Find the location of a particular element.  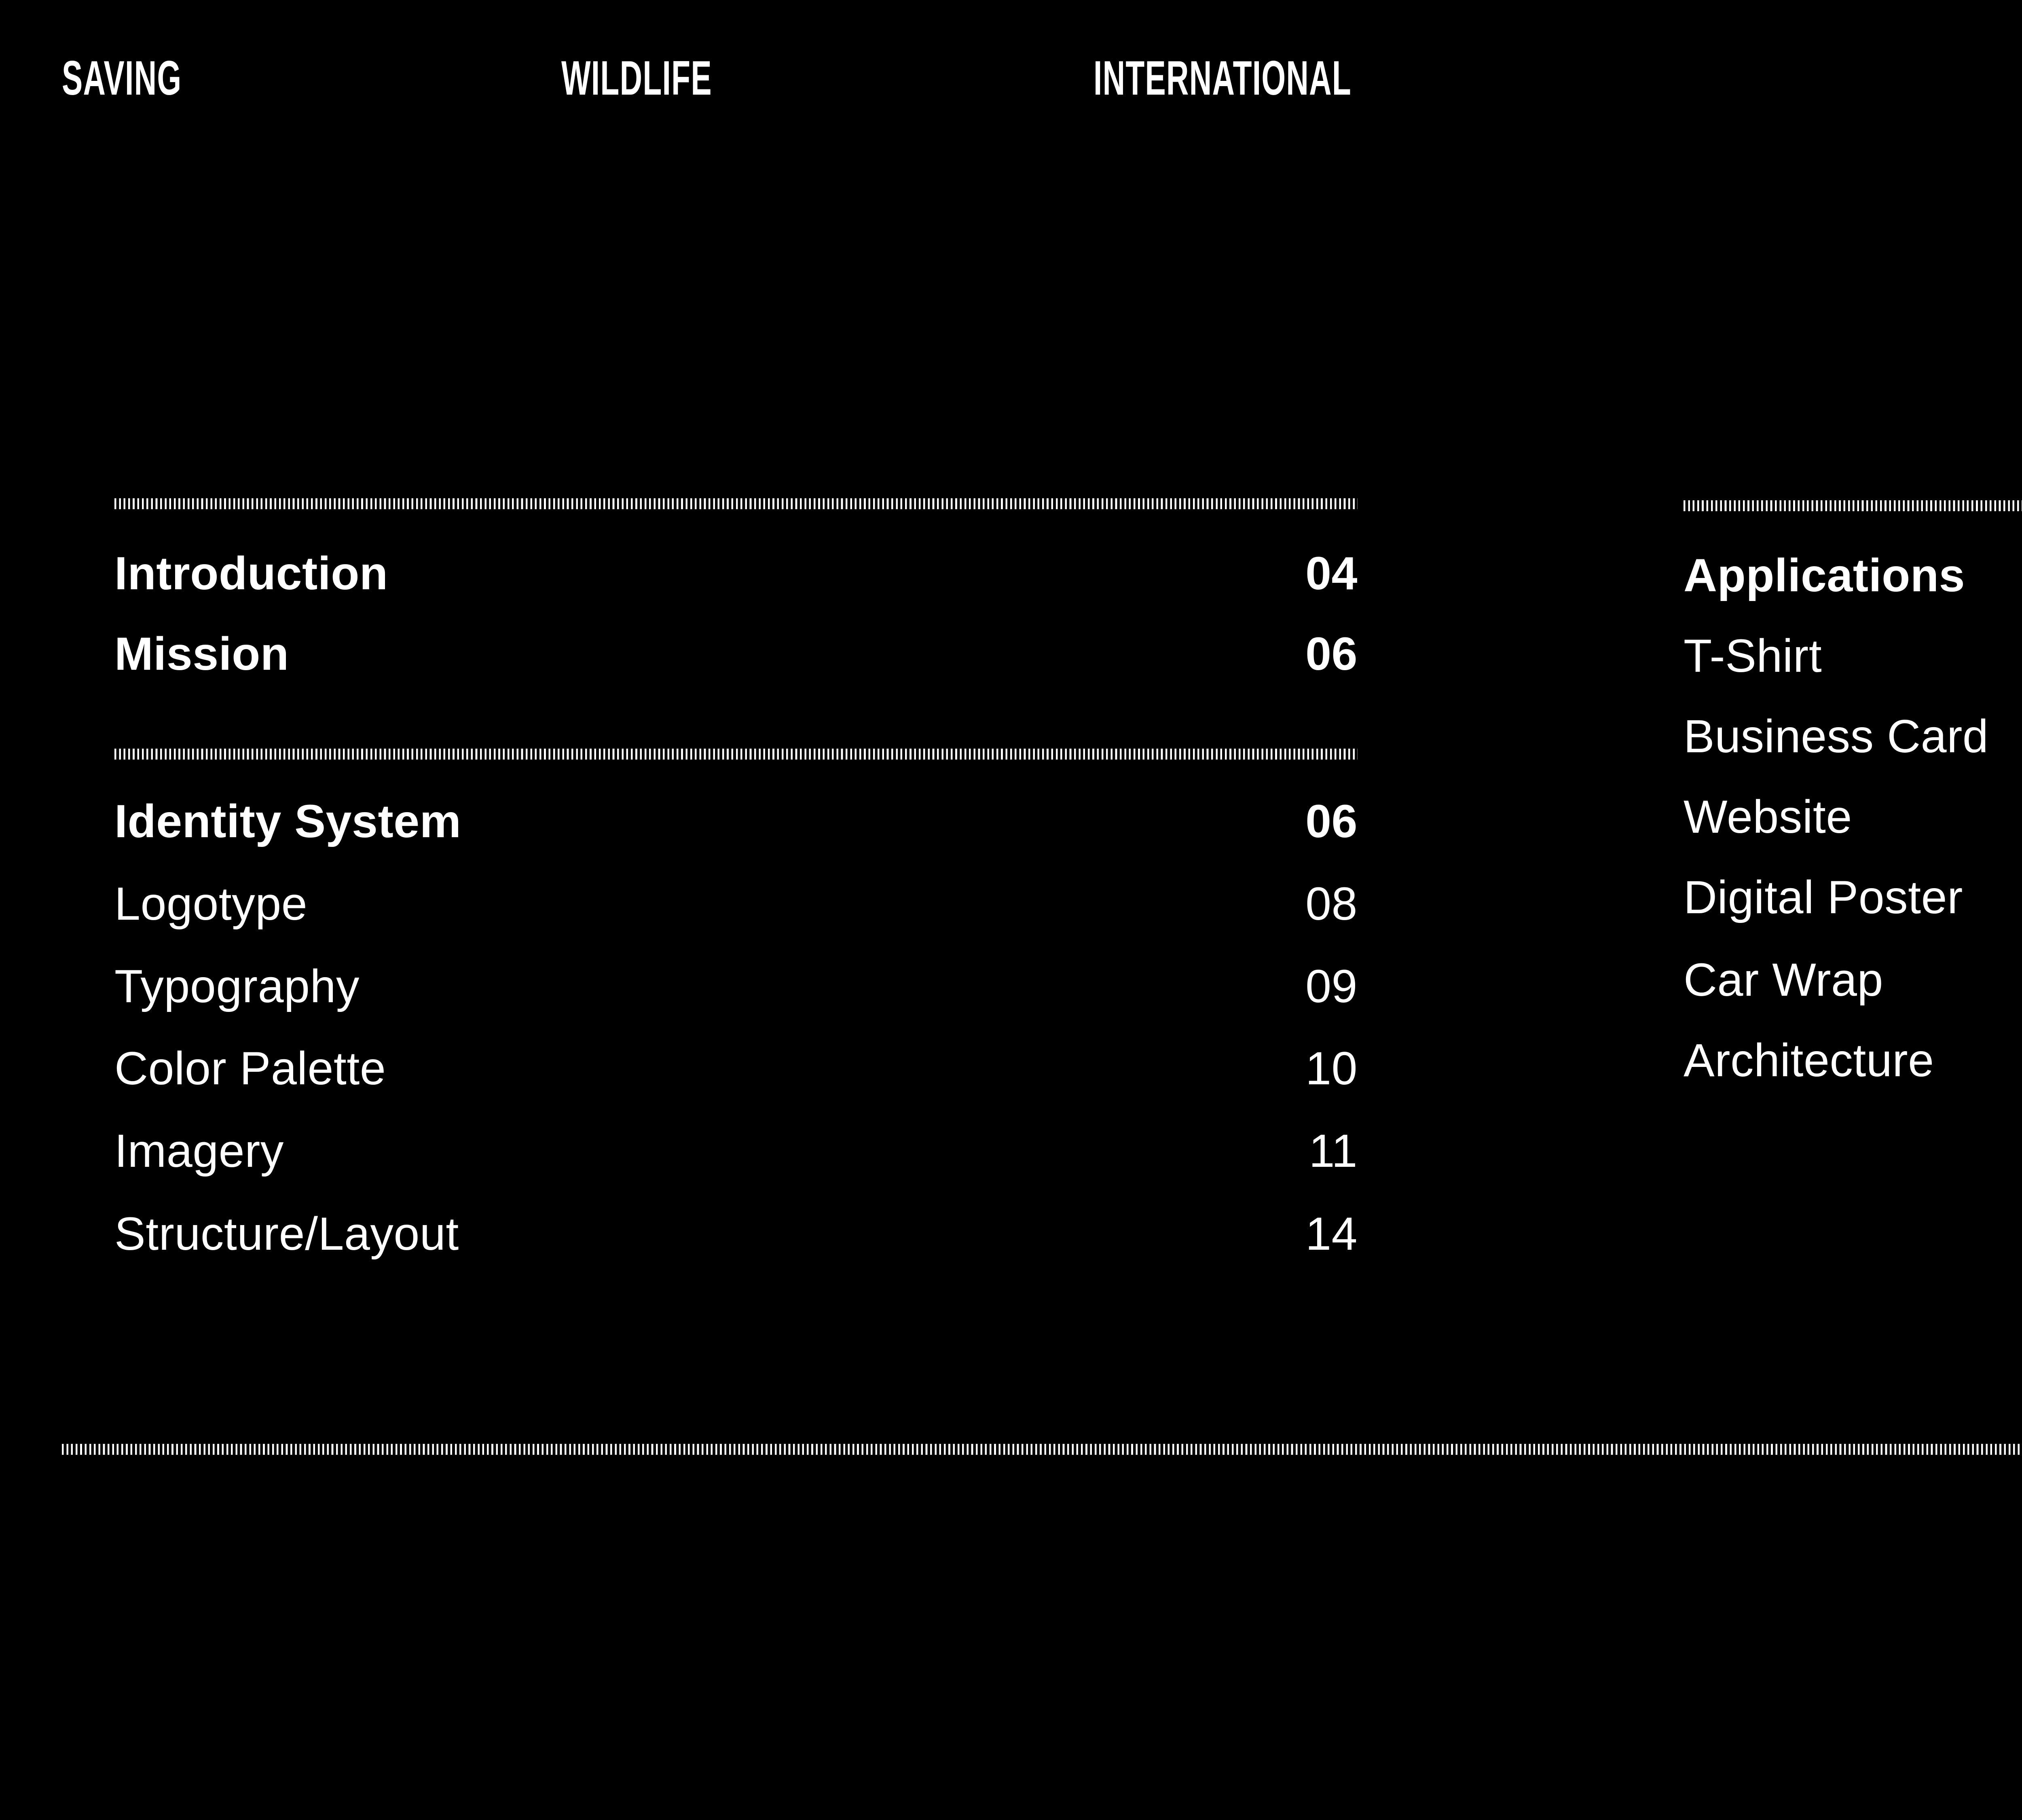

toc-row-color-palette: Color Palette 10 is located at coordinates (736, 1068).